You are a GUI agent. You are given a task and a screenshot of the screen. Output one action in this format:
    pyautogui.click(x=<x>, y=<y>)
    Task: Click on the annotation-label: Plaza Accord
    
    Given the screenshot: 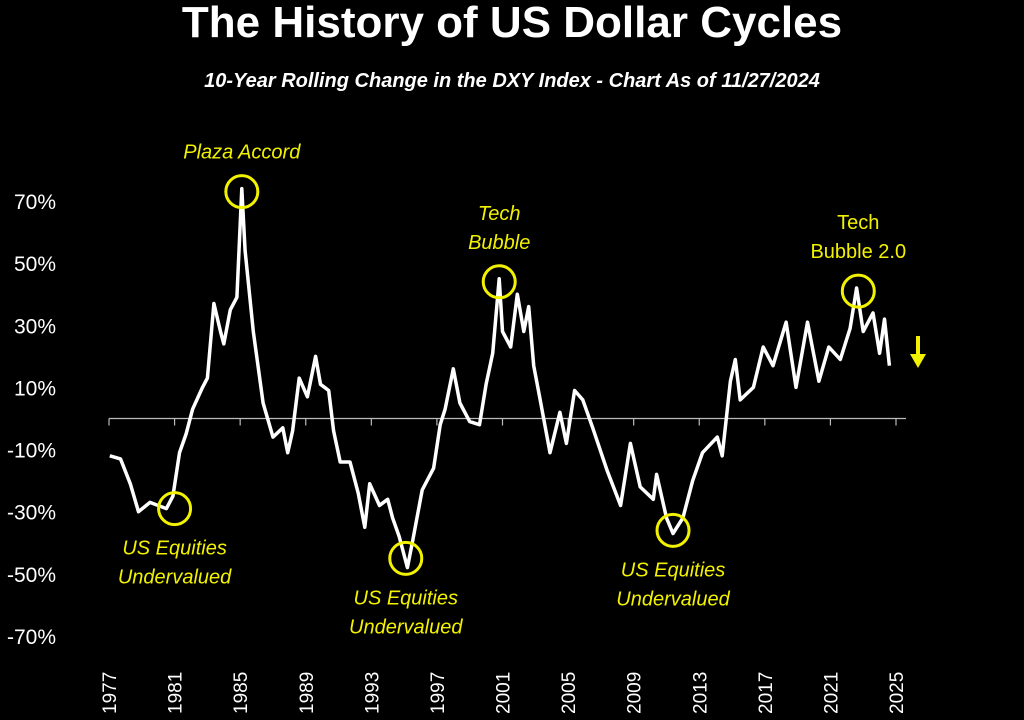 What is the action you would take?
    pyautogui.click(x=242, y=153)
    